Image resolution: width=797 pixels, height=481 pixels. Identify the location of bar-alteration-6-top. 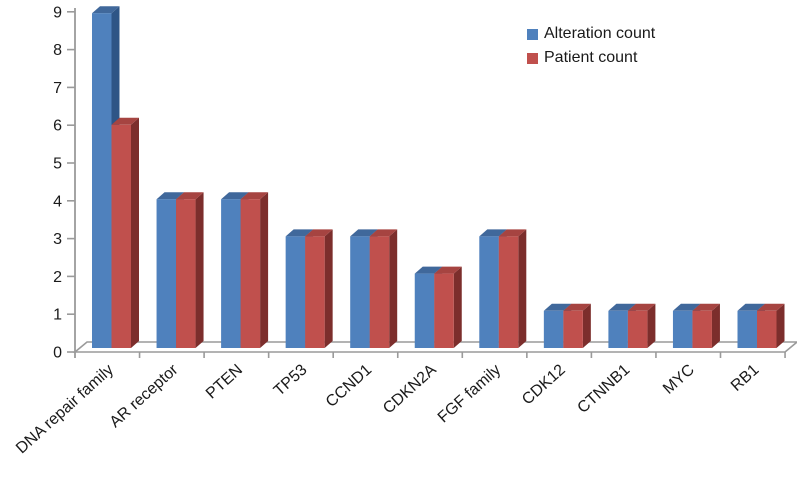
(493, 233).